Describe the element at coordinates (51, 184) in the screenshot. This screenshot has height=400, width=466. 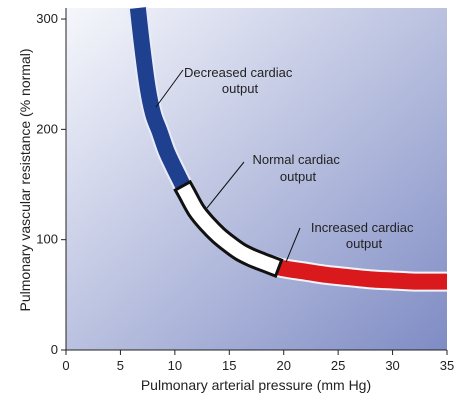
I see `y-ticks-group: 0 100 200 300` at that location.